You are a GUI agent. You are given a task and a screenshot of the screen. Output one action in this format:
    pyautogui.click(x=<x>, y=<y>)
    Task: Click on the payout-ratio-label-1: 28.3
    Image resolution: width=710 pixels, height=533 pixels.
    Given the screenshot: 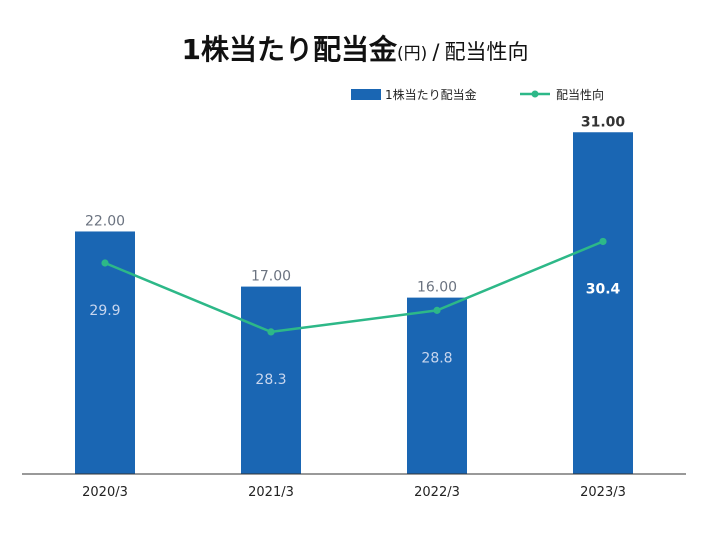 What is the action you would take?
    pyautogui.click(x=270, y=380)
    